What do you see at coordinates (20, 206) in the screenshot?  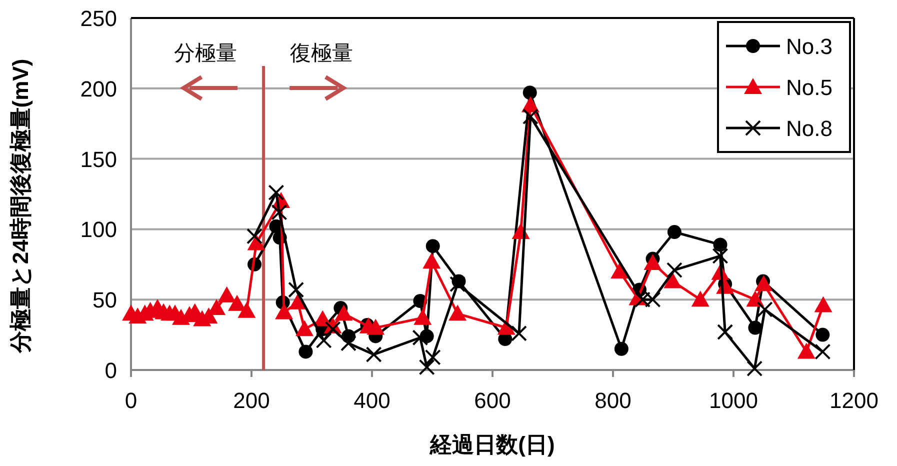 I see `y-axis-title: 分極量と24時間後復極量(mV)` at bounding box center [20, 206].